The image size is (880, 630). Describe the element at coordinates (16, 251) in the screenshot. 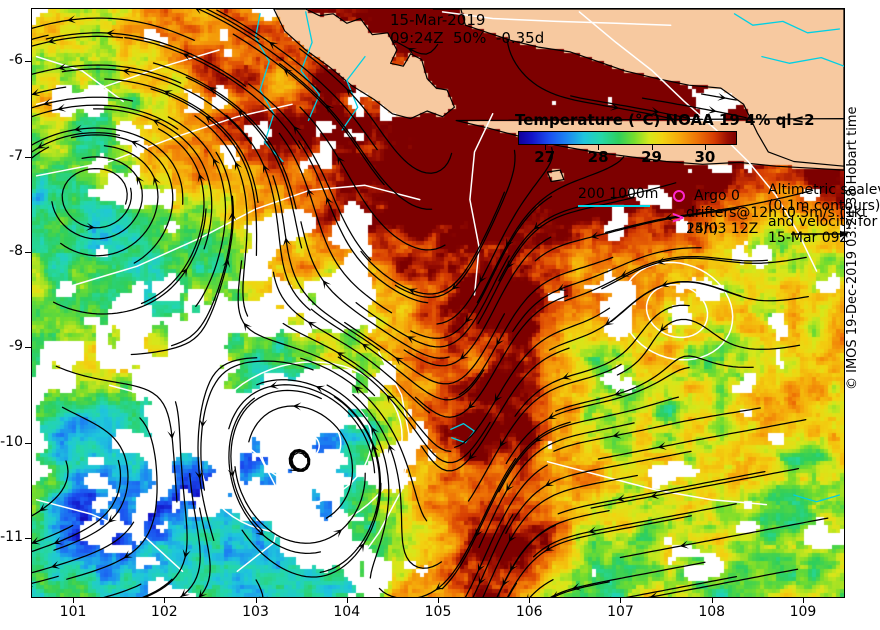

I see `y-tick-label: -8` at that location.